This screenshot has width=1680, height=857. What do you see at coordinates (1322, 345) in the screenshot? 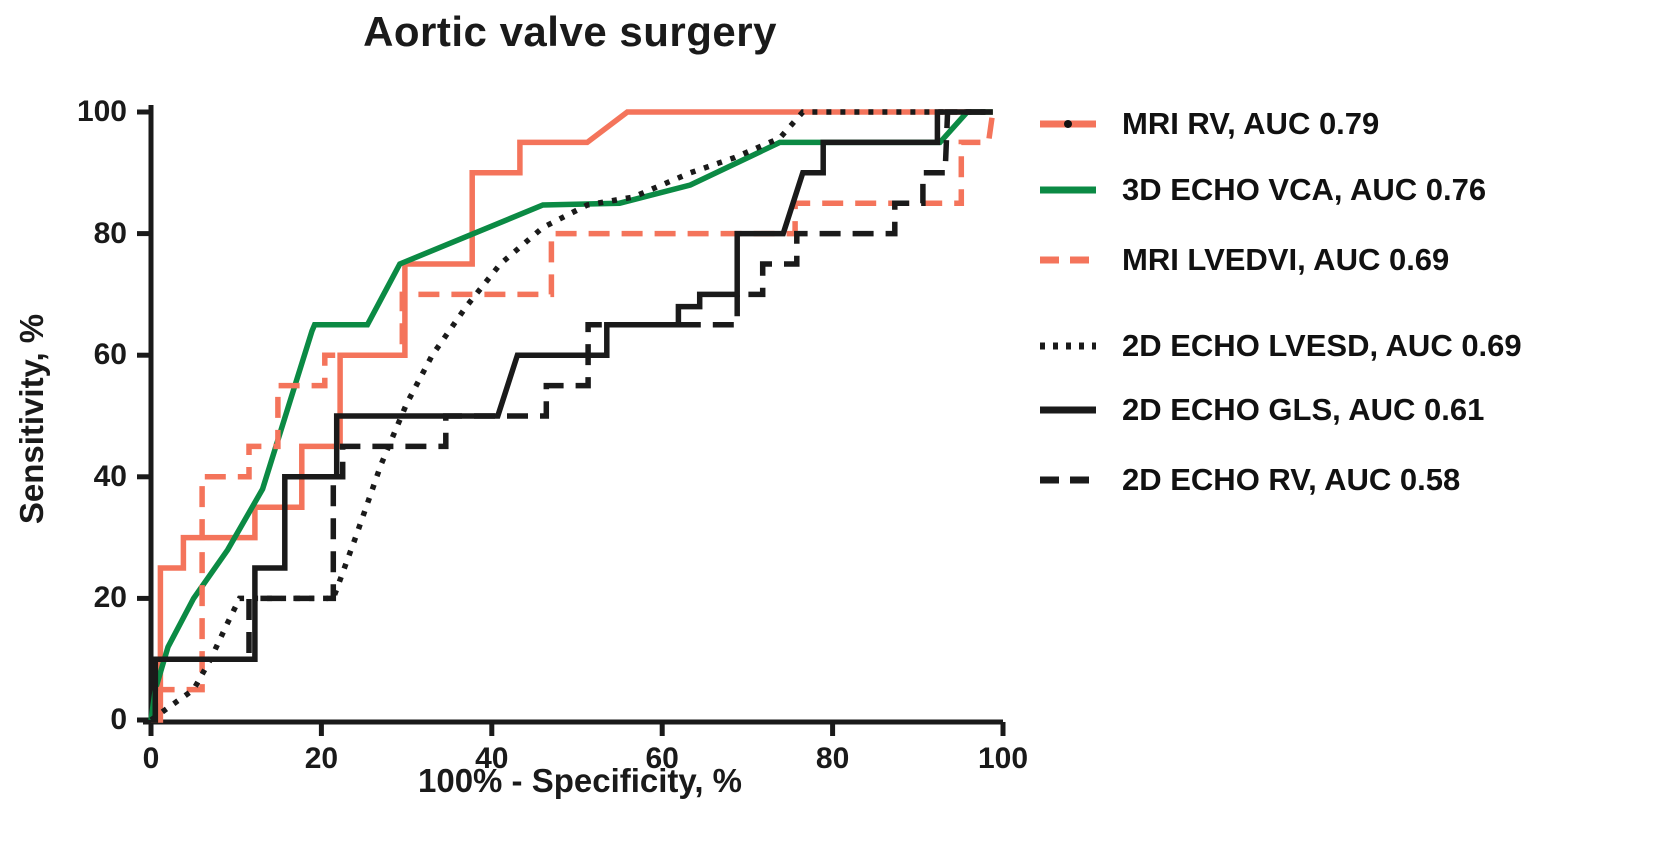
I see `legend-label: 2D ECHO LVESD, AUC 0.69` at bounding box center [1322, 345].